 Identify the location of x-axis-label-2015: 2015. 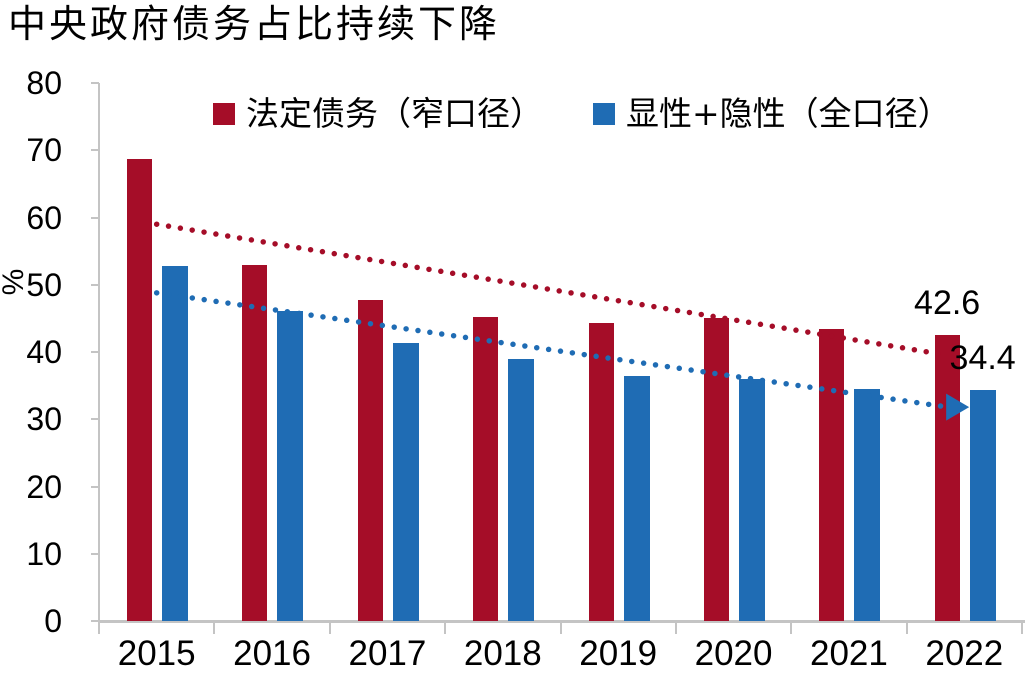
(156, 653).